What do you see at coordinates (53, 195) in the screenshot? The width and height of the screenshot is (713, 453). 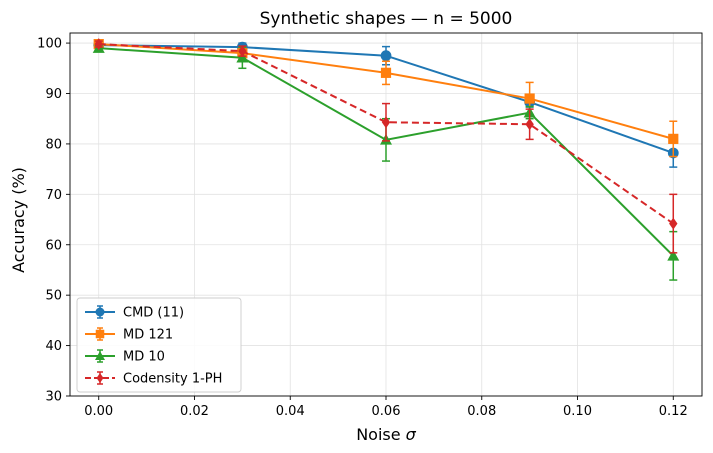 I see `y-tick-label: 70` at bounding box center [53, 195].